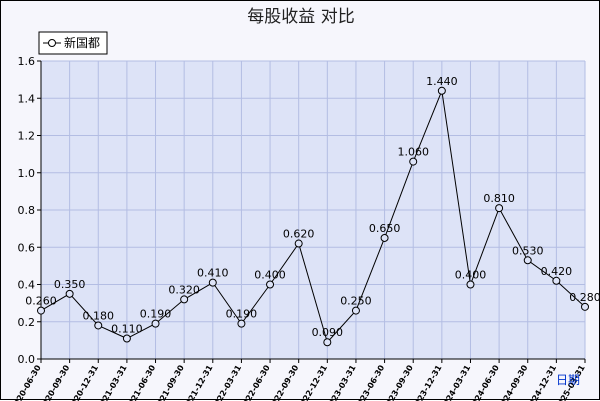  Describe the element at coordinates (55, 382) in the screenshot. I see `x-tick-label: 2020-09-30` at that location.